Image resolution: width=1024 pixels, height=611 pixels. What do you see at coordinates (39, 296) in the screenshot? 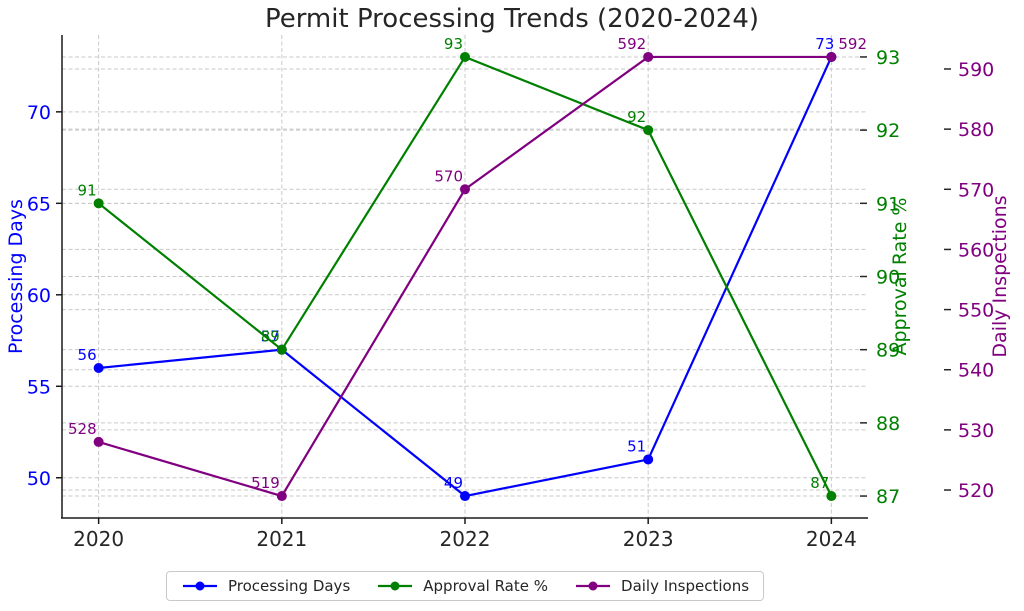
I see `y-tick-label-left: 60` at bounding box center [39, 296].